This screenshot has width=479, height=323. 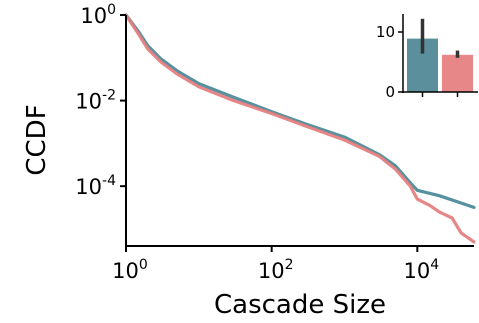 I want to click on x-tick-label-2: 10², so click(x=276, y=270).